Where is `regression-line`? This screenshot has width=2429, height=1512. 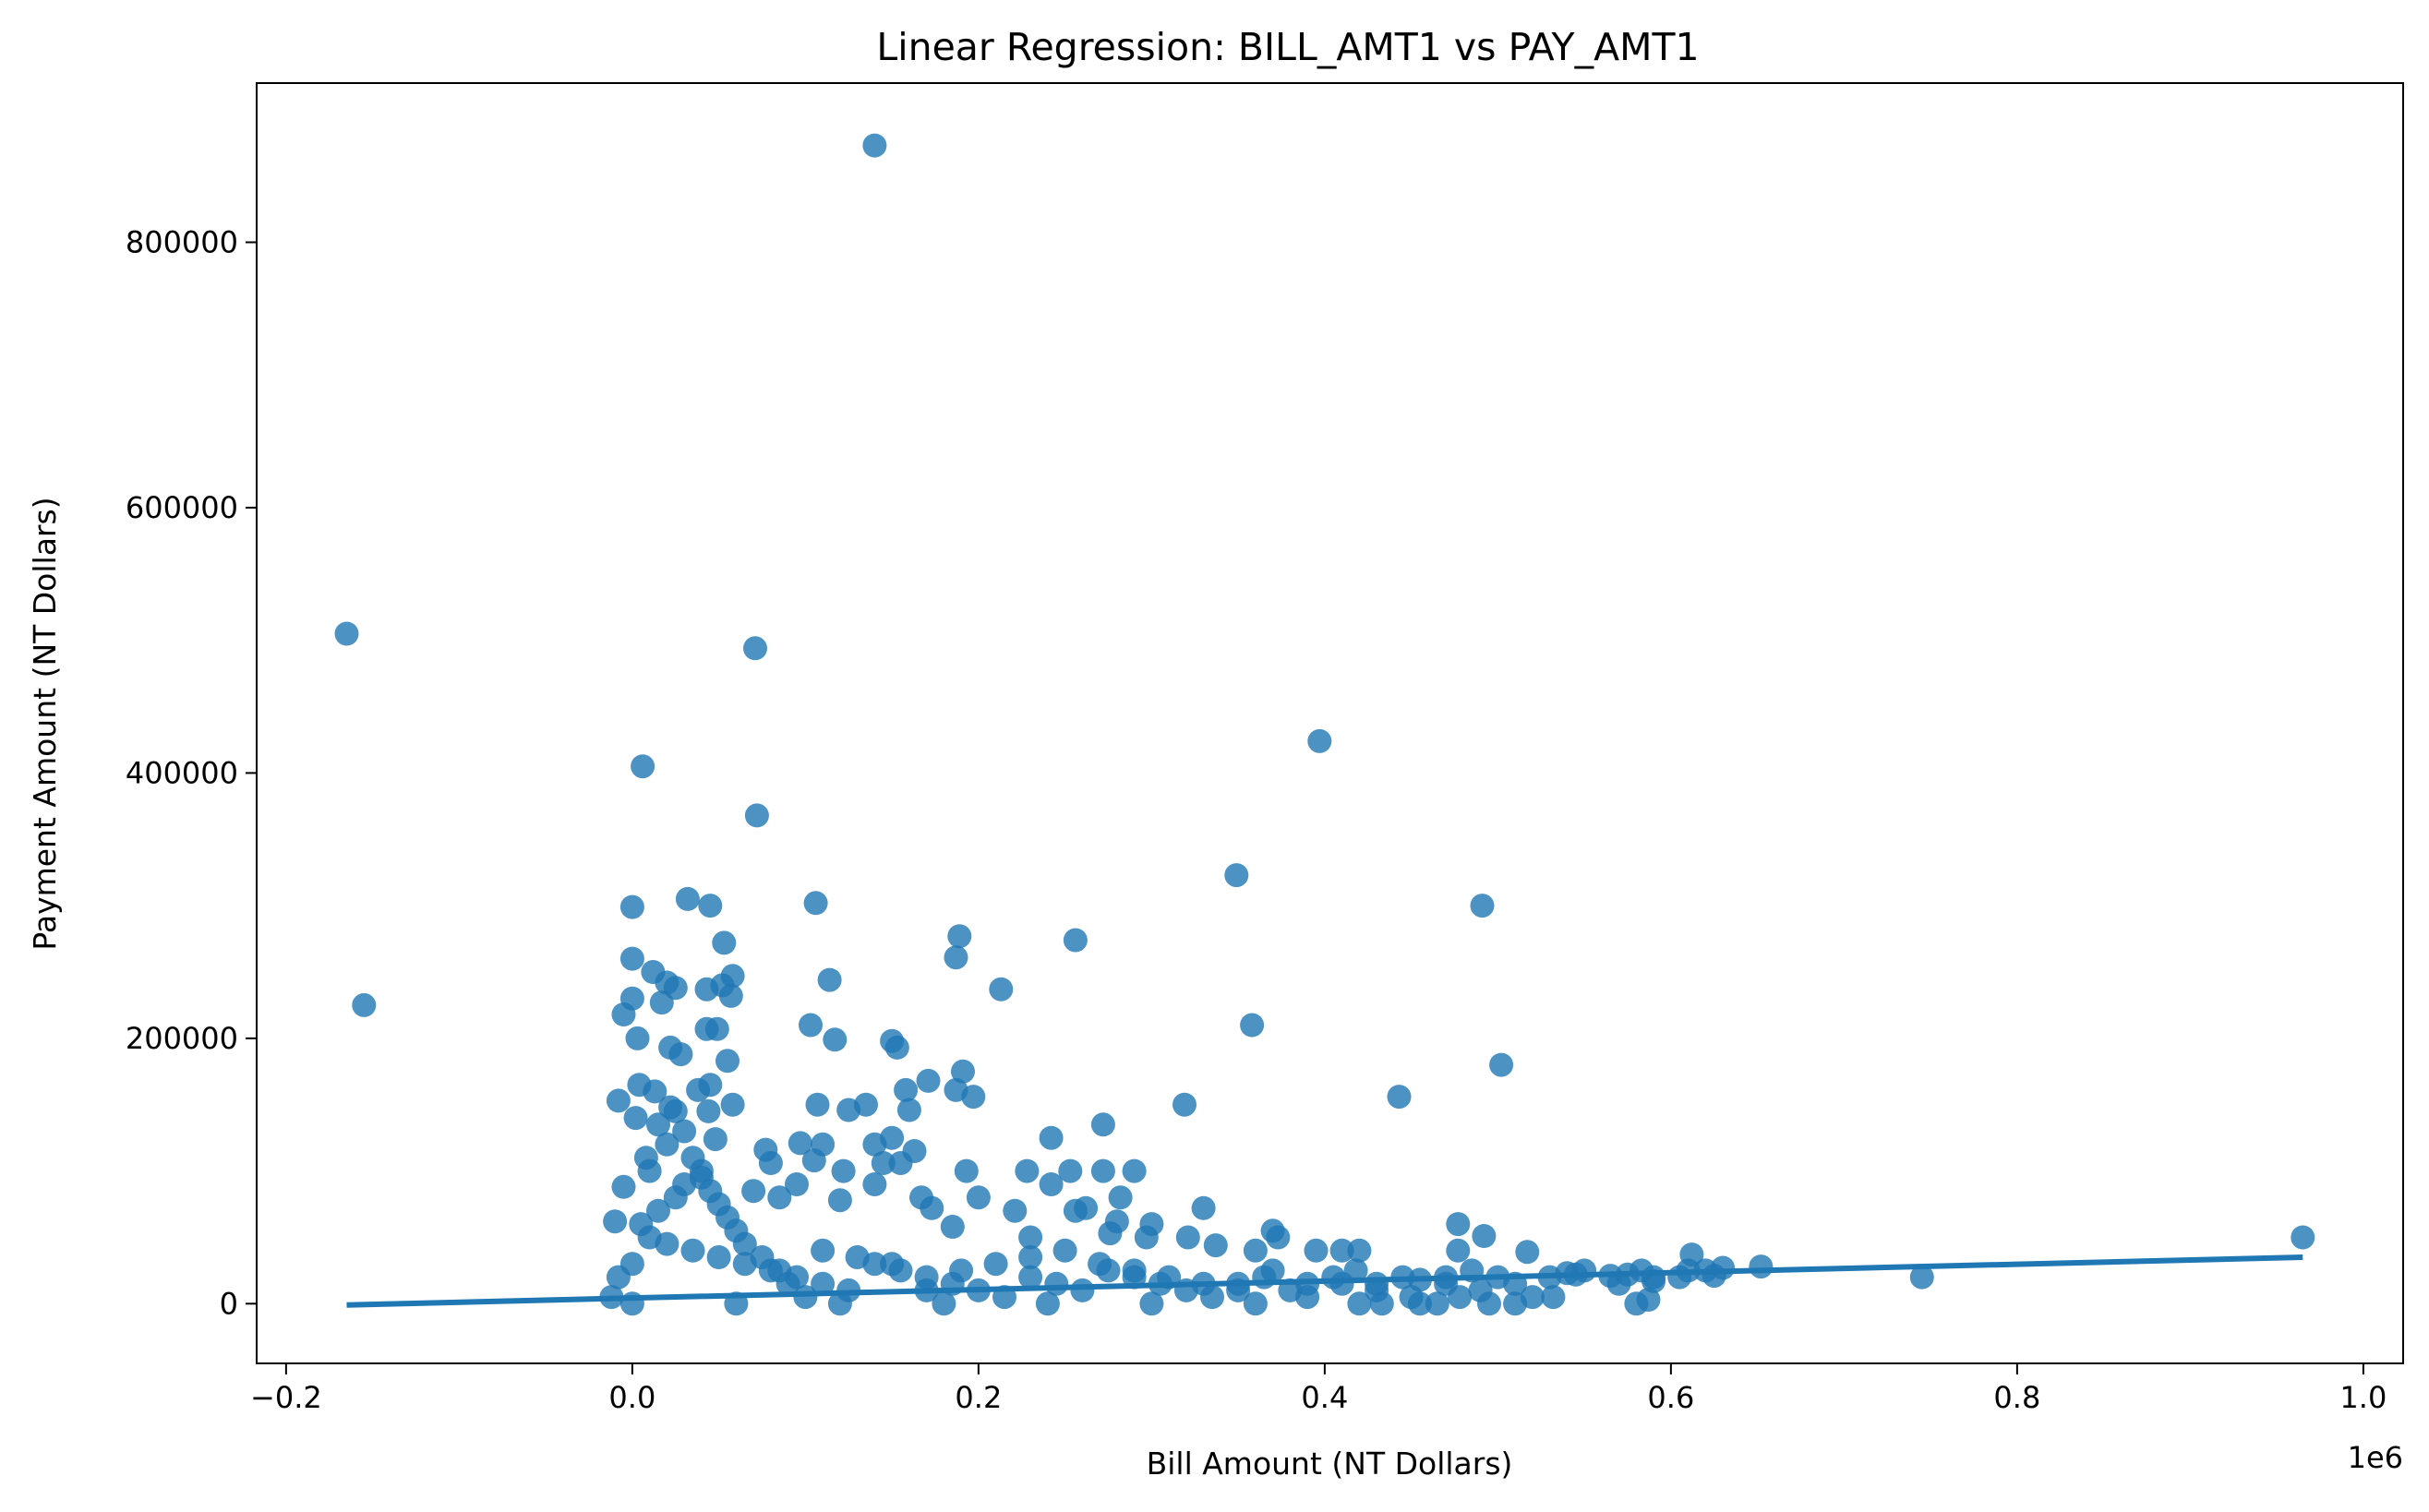 regression-line is located at coordinates (1324, 1281).